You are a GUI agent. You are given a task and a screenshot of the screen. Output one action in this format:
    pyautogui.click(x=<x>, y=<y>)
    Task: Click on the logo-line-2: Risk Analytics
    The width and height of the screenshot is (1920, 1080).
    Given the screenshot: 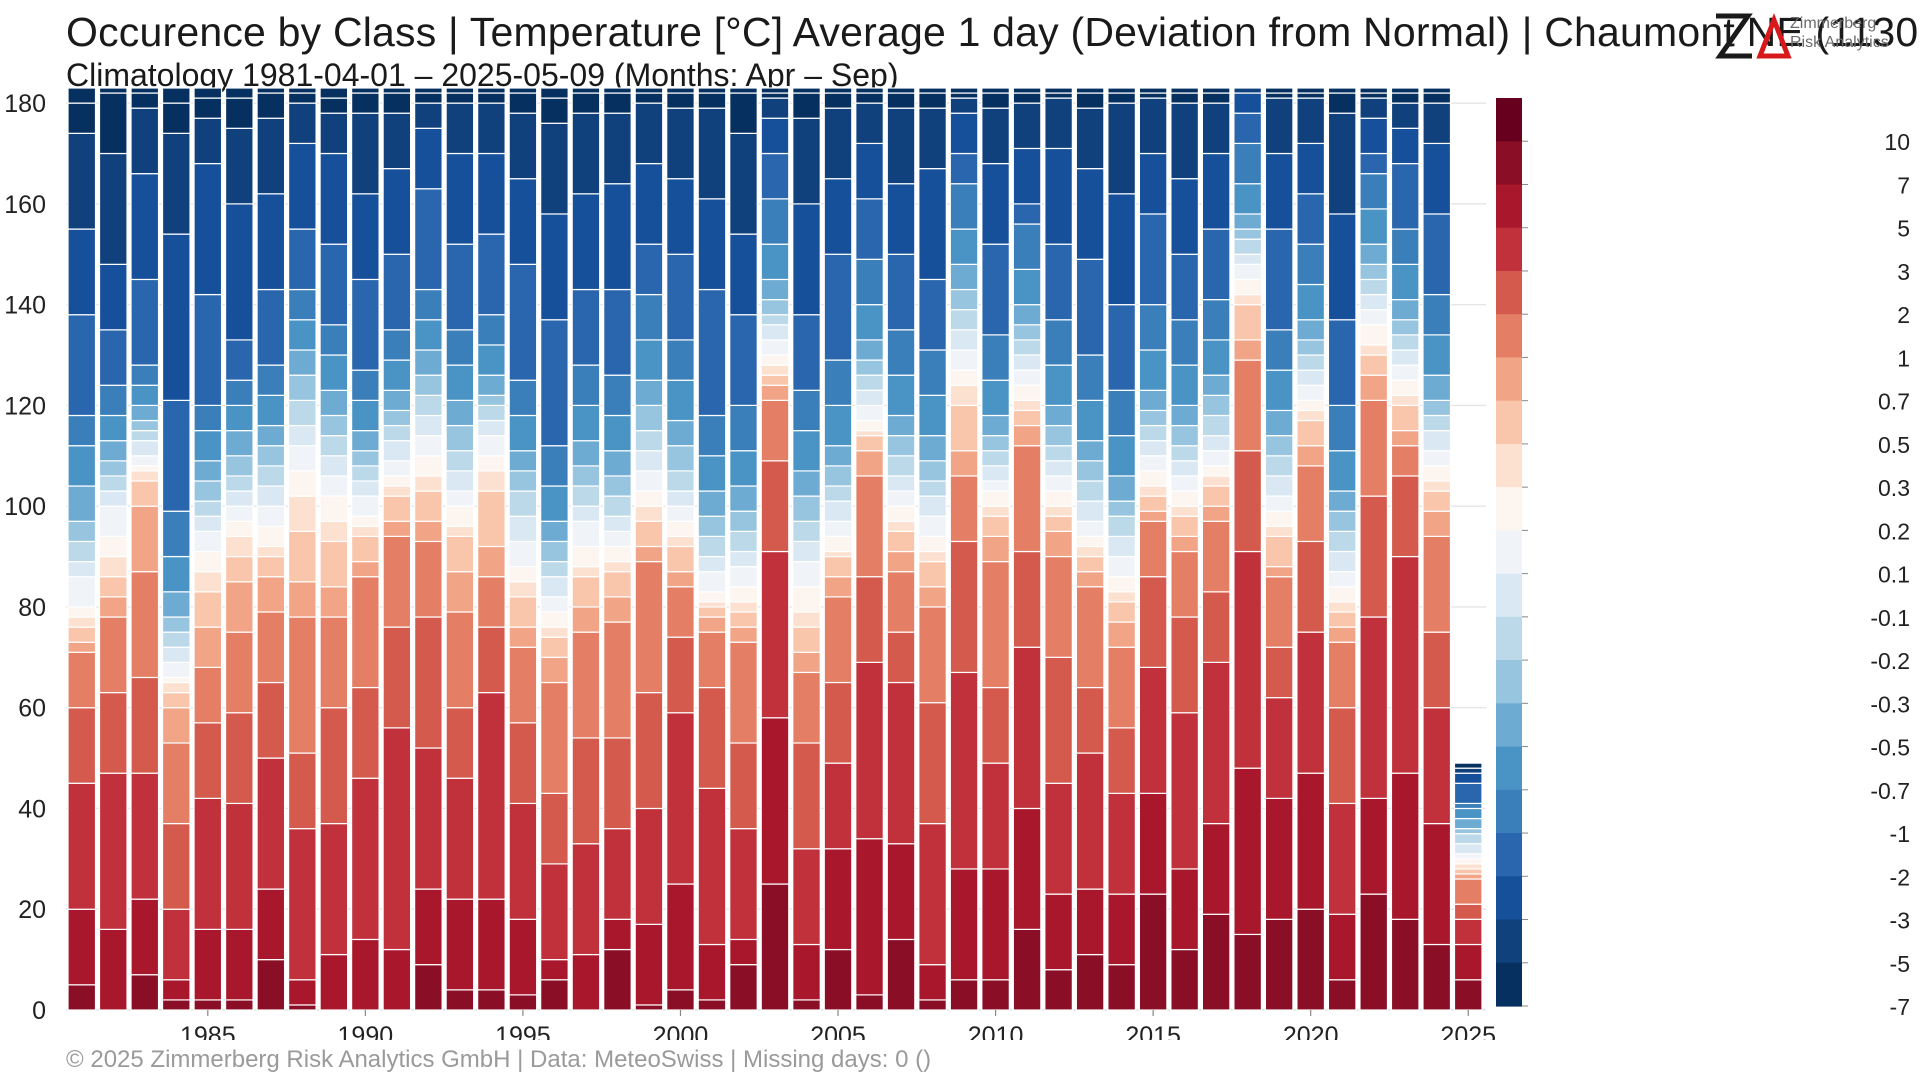 What is the action you would take?
    pyautogui.click(x=1839, y=42)
    